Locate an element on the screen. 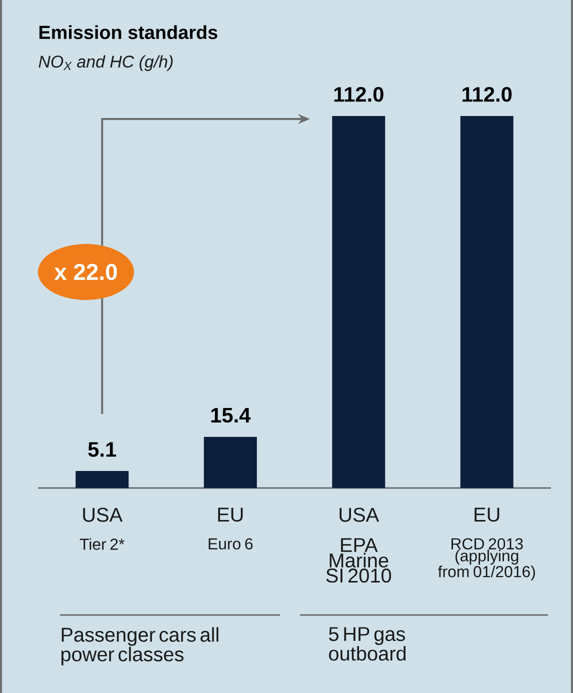  chart-title: Emission standards is located at coordinates (128, 32).